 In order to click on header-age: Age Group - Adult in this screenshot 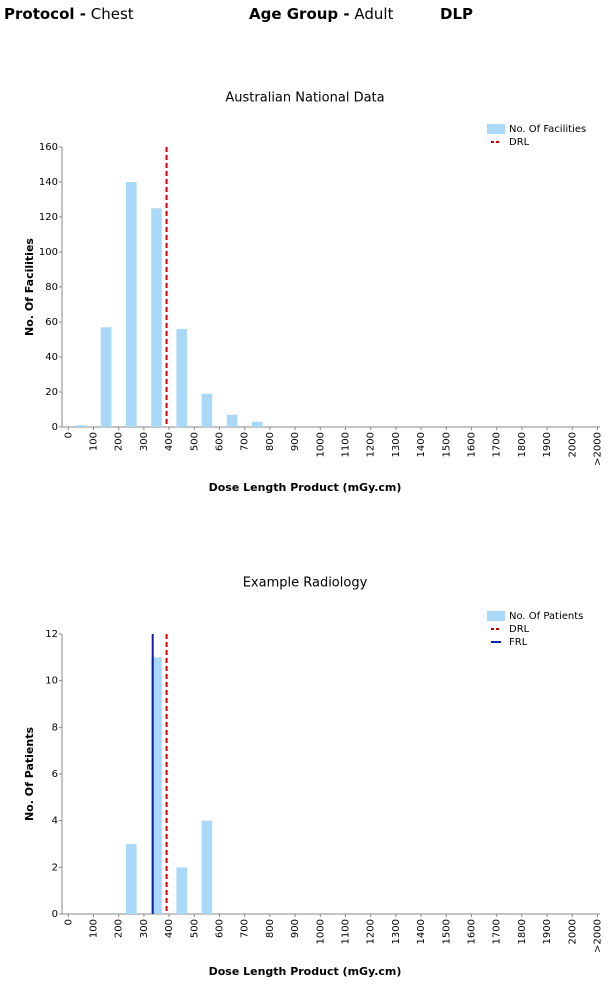, I will do `click(321, 14)`.